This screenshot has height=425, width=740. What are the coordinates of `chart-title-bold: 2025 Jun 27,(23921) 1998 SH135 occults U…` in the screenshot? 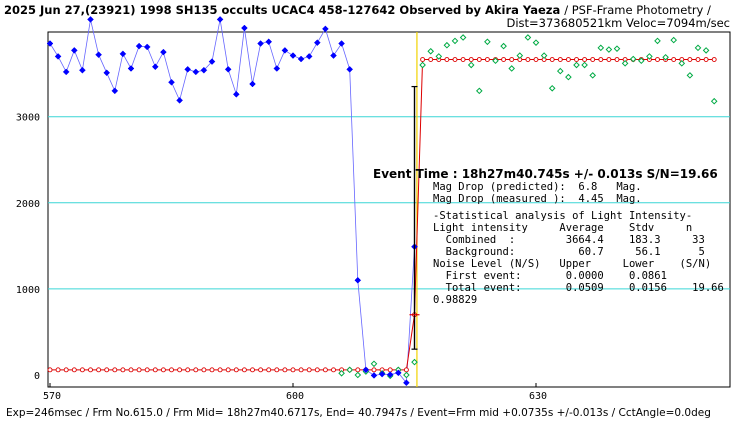 It's located at (282, 10).